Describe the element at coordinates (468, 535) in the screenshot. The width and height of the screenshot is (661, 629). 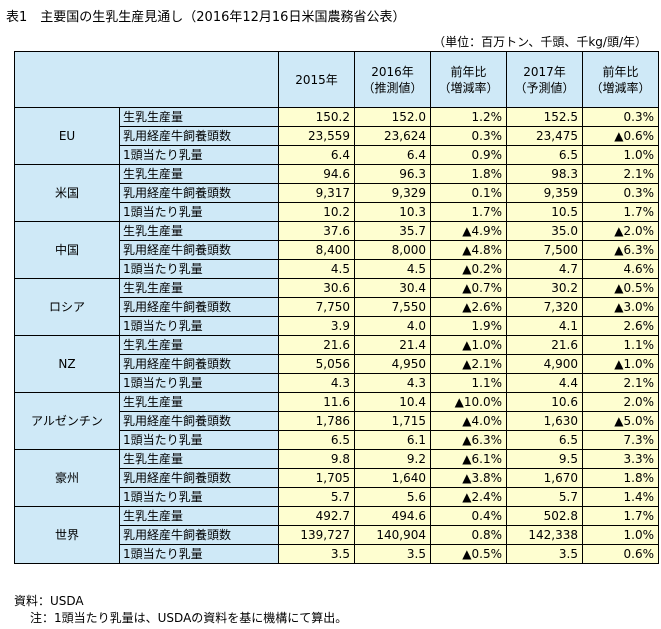
I see `value-2016-yoy: 0.8%` at that location.